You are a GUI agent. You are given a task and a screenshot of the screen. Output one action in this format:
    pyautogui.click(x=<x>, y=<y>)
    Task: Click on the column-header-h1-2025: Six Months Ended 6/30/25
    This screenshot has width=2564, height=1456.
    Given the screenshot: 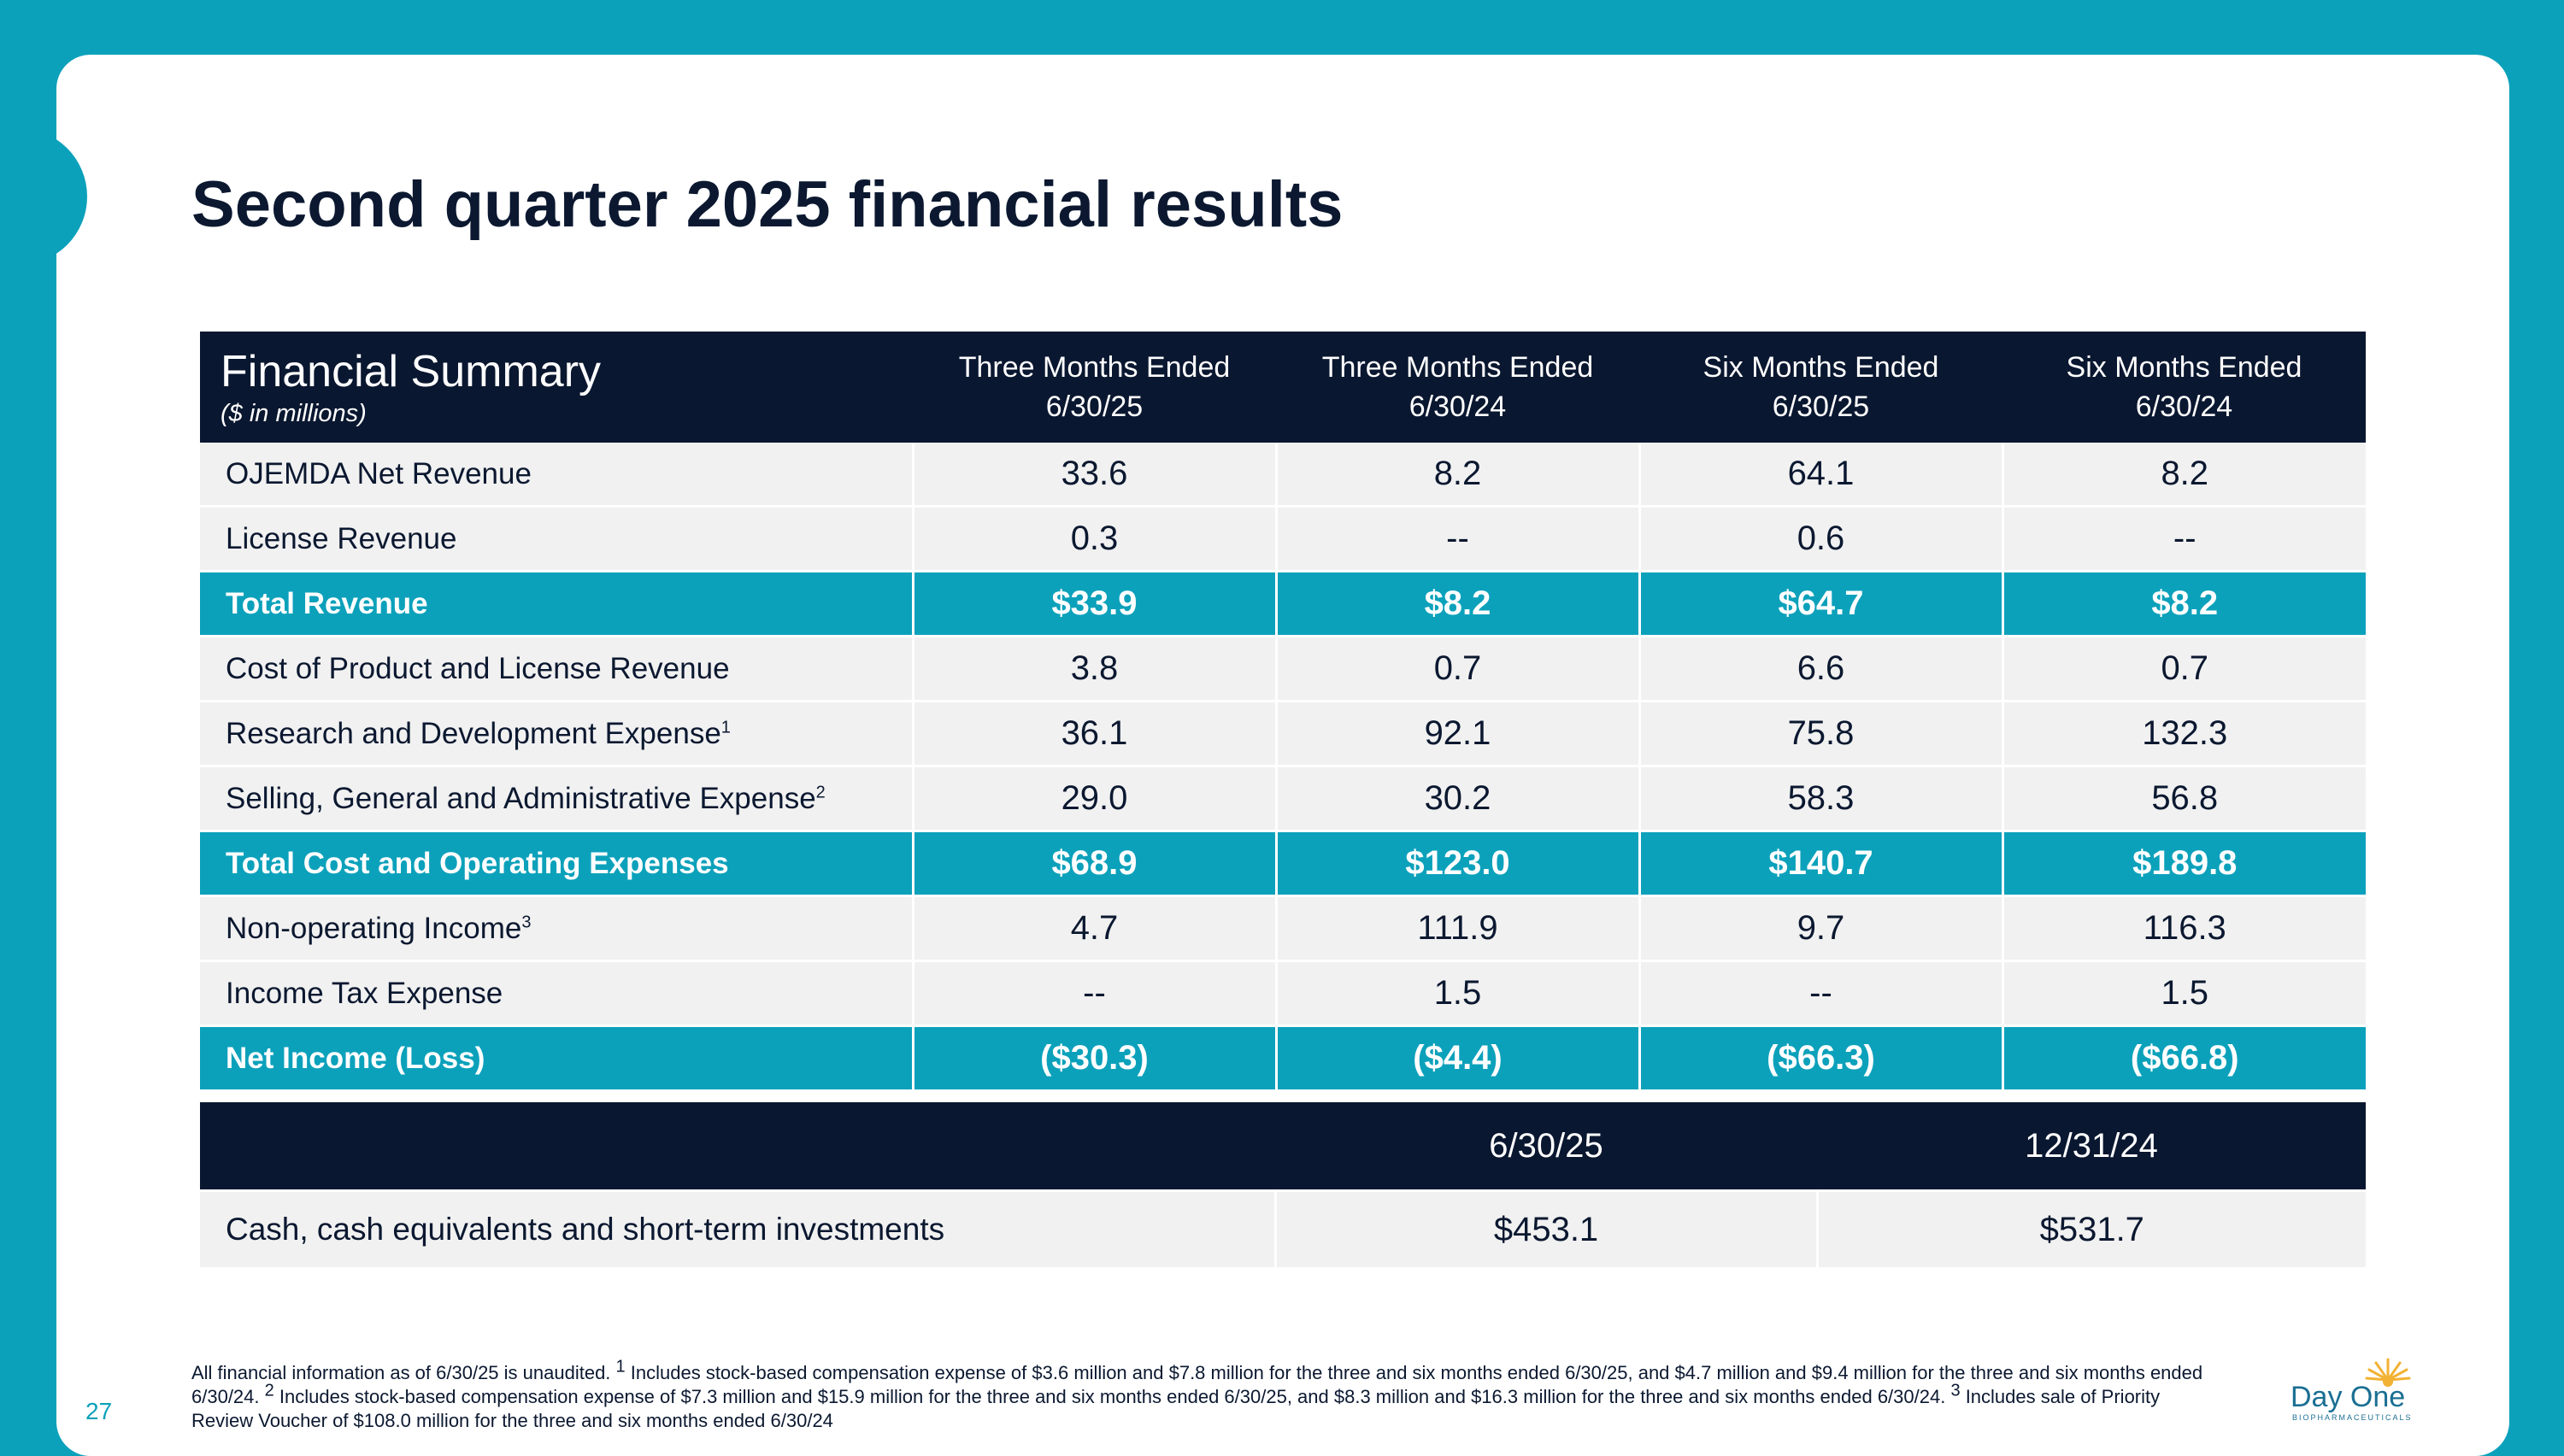 What is the action you would take?
    pyautogui.click(x=1820, y=387)
    